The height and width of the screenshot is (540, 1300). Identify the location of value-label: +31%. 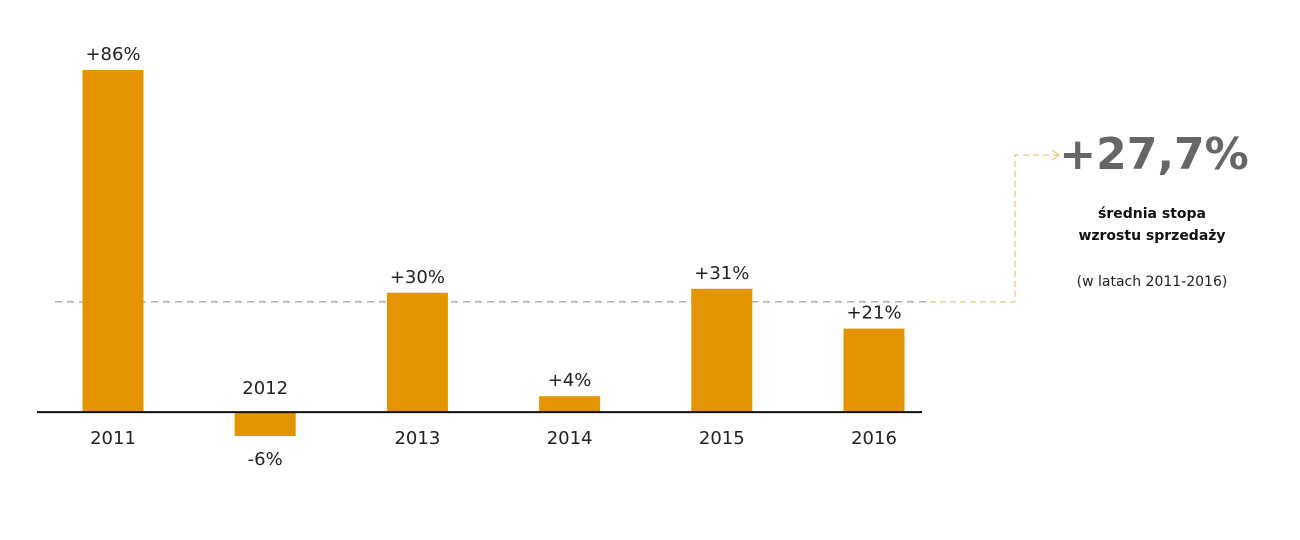
(721, 273).